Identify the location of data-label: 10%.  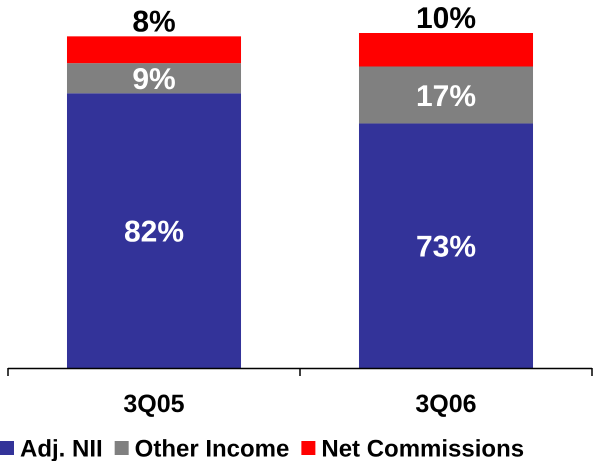
(446, 18).